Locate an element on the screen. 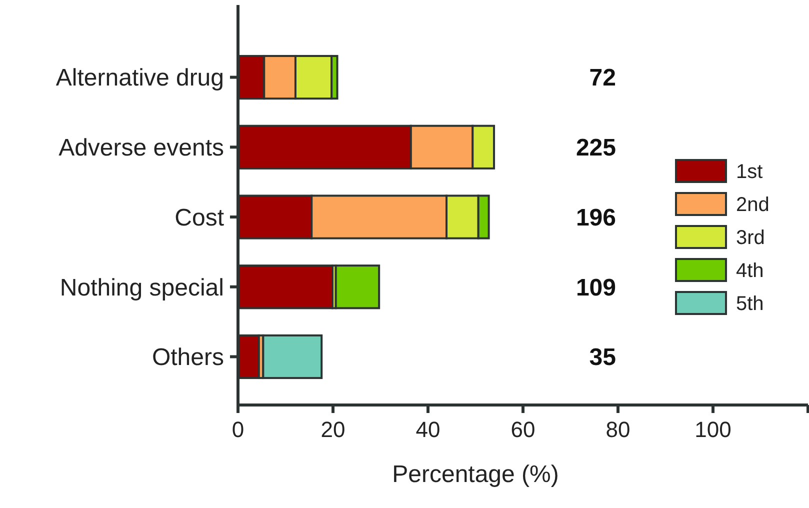 The image size is (809, 508). annotation: 225 is located at coordinates (596, 148).